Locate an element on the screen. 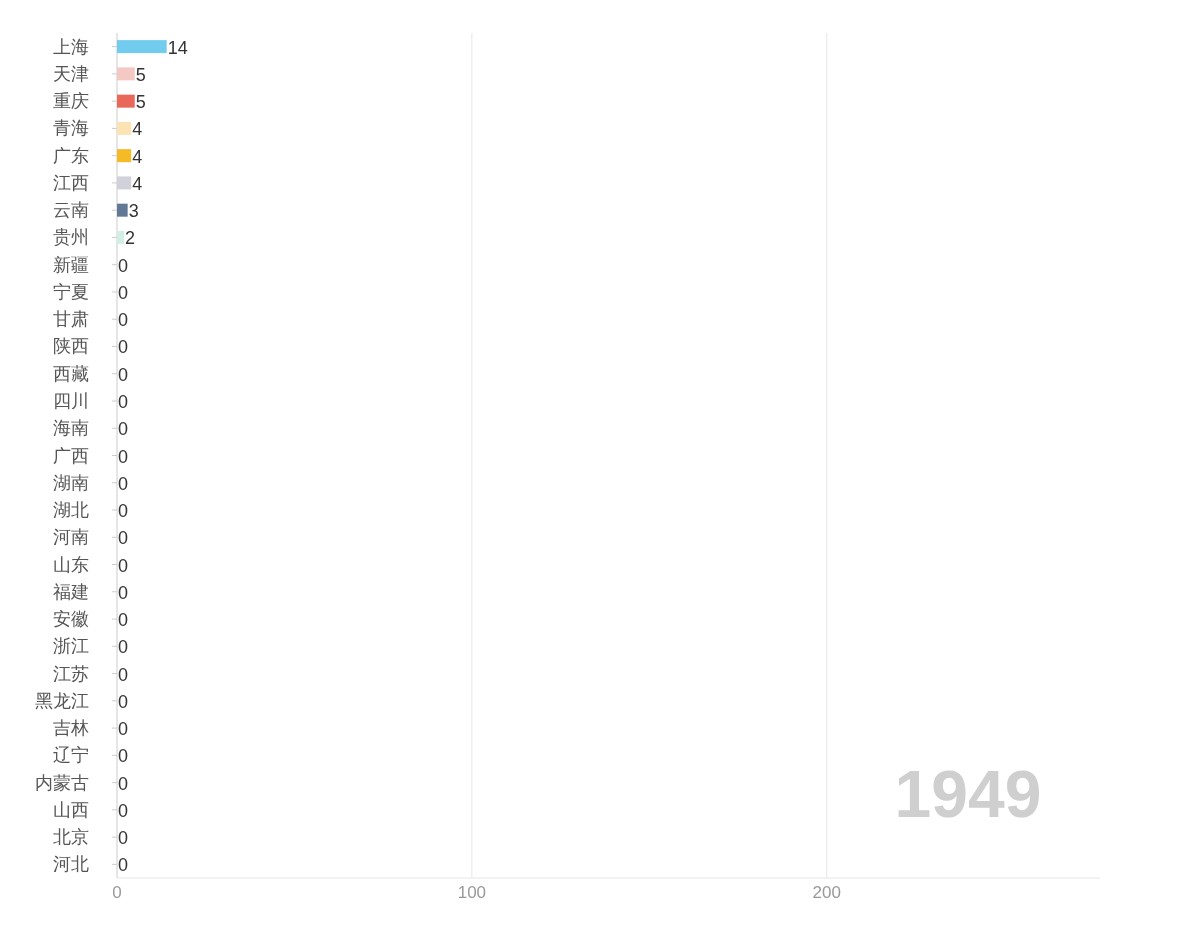 The width and height of the screenshot is (1200, 932). y-tick-label: 河北 is located at coordinates (71, 864).